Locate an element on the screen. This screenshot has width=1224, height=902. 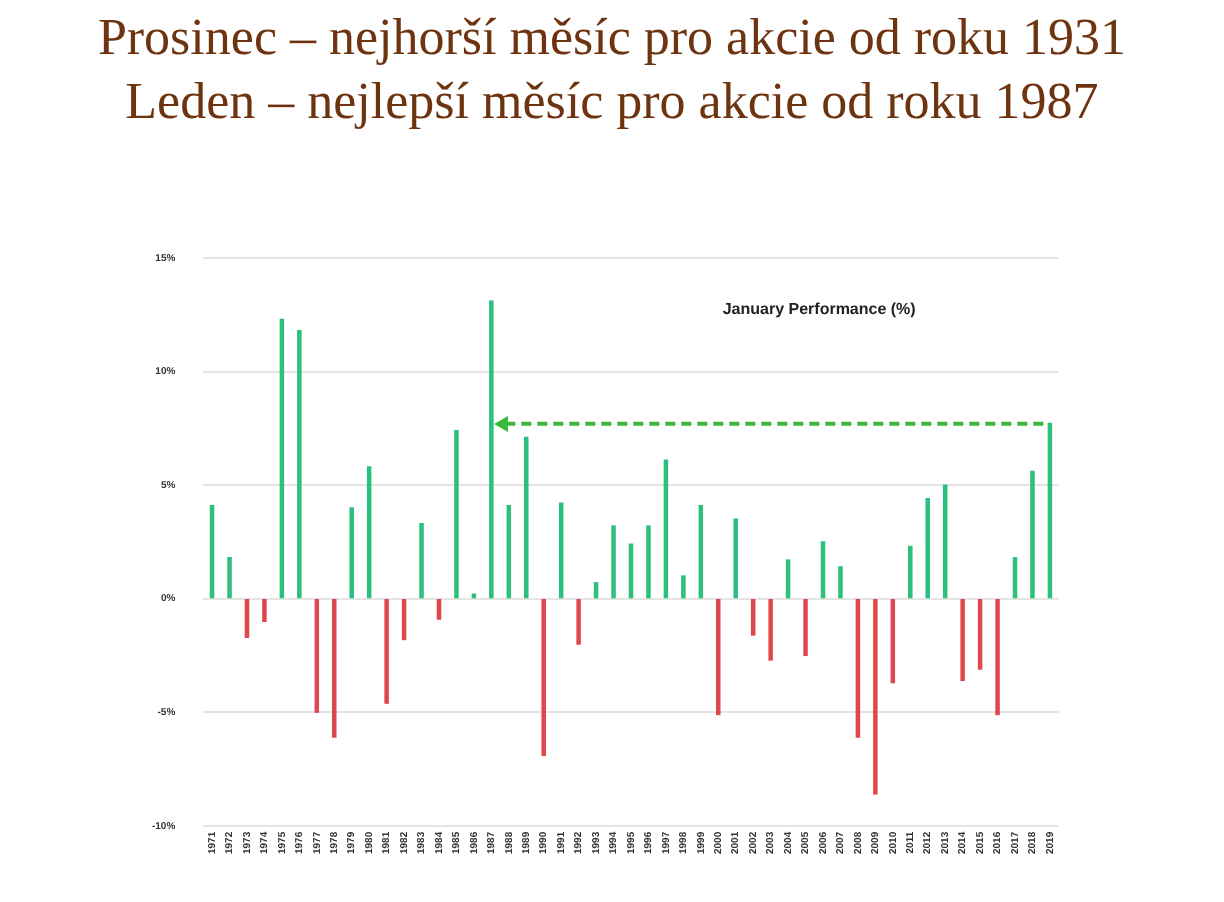
chart-title: Prosinec – nejhorší měsíc pro akcie od roku 1931 is located at coordinates (612, 38).